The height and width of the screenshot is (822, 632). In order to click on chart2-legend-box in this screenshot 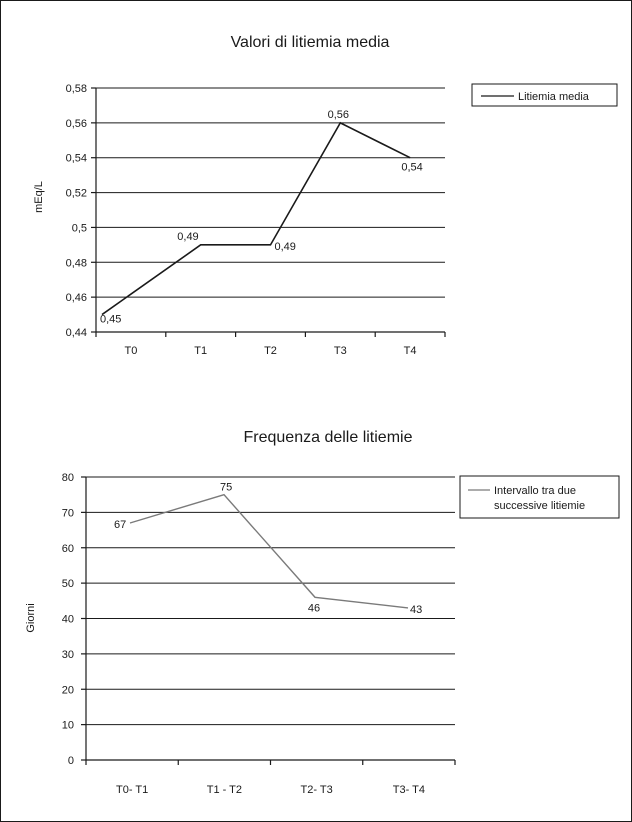, I will do `click(539, 497)`.